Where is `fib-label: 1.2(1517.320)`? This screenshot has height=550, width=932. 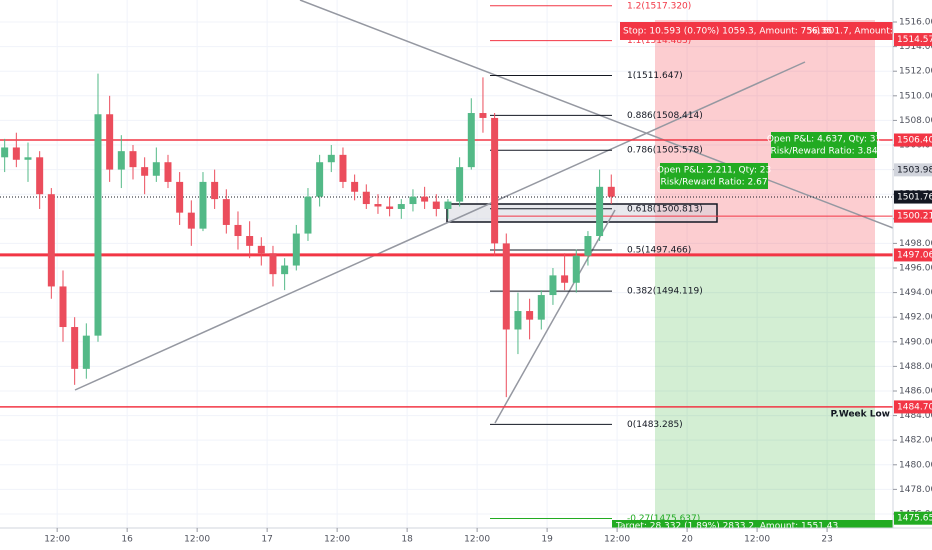 fib-label: 1.2(1517.320) is located at coordinates (659, 6).